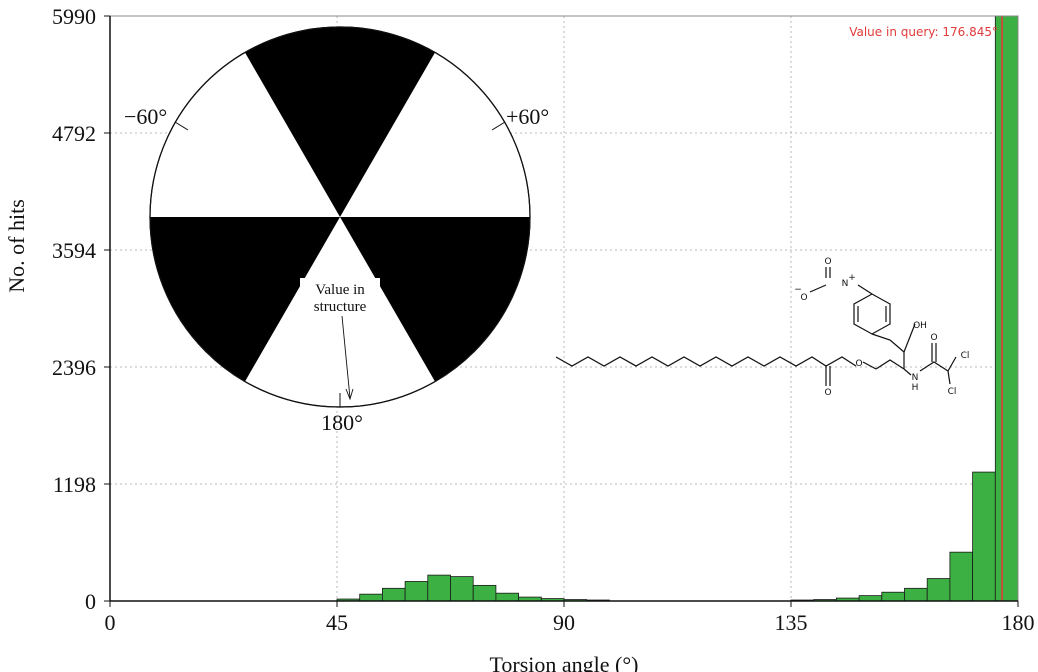 This screenshot has width=1038, height=672. I want to click on dial-value-arrow, so click(346, 357).